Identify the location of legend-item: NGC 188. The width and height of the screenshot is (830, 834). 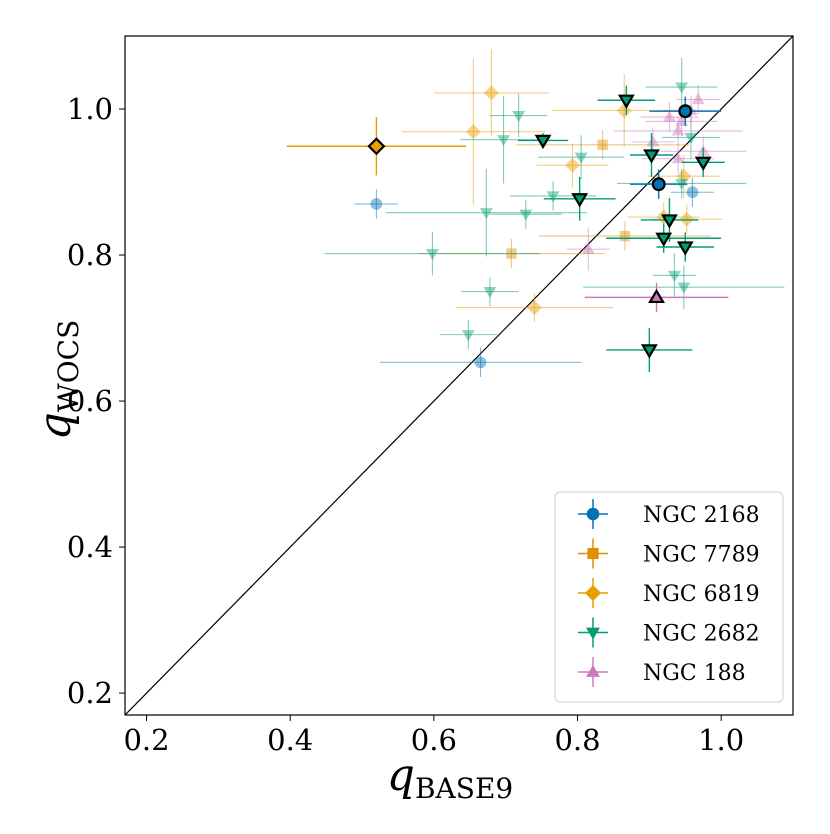
(662, 672).